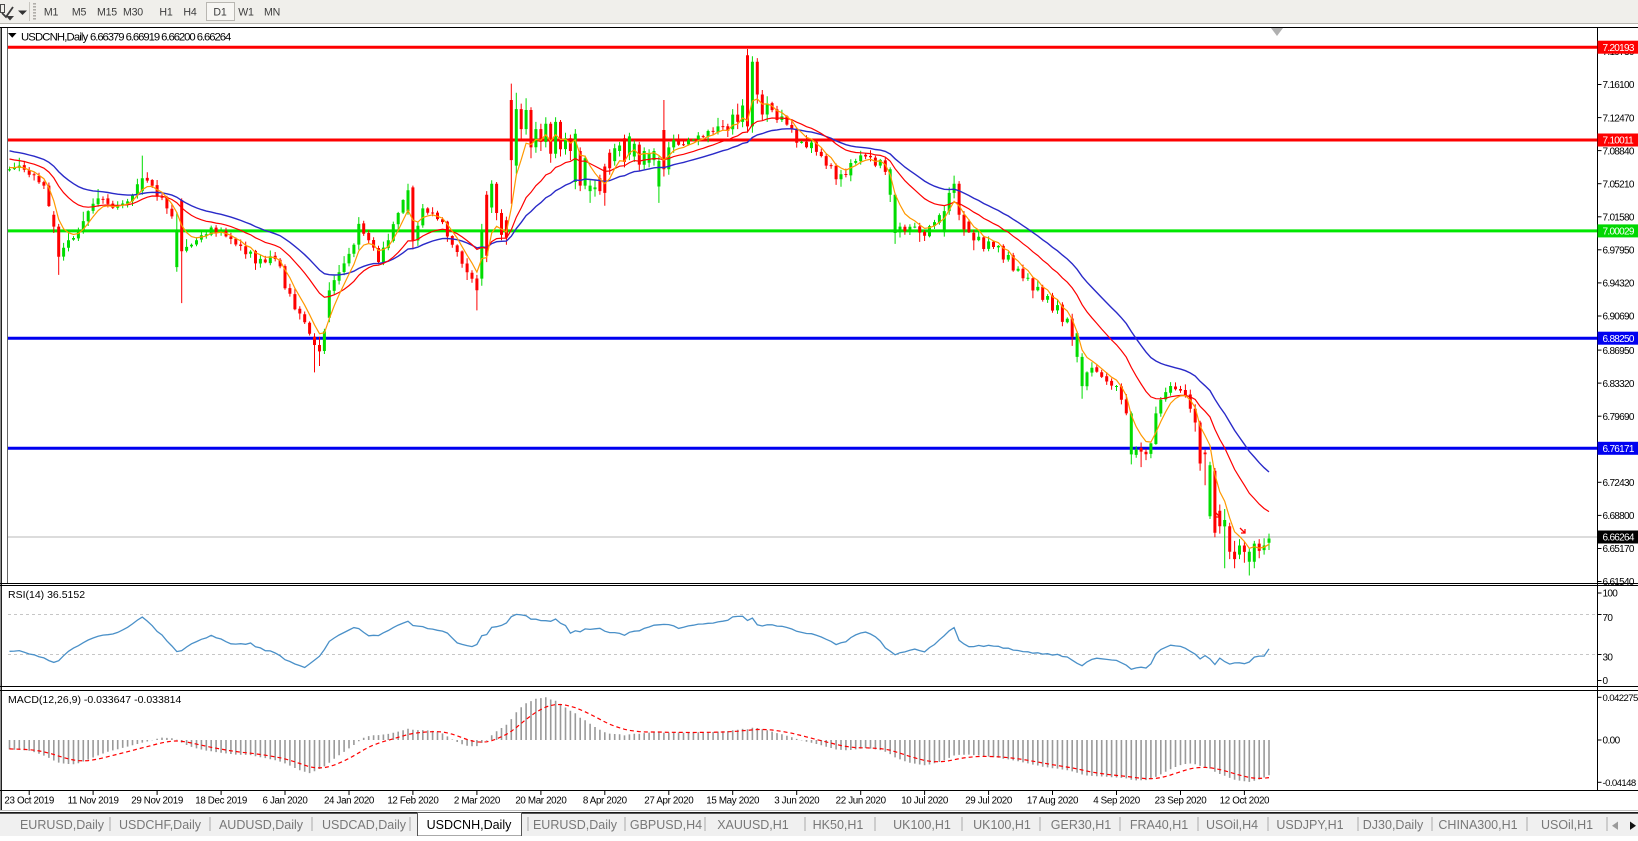 This screenshot has width=1638, height=841. I want to click on svg-text: FRA40,H1, so click(1159, 825).